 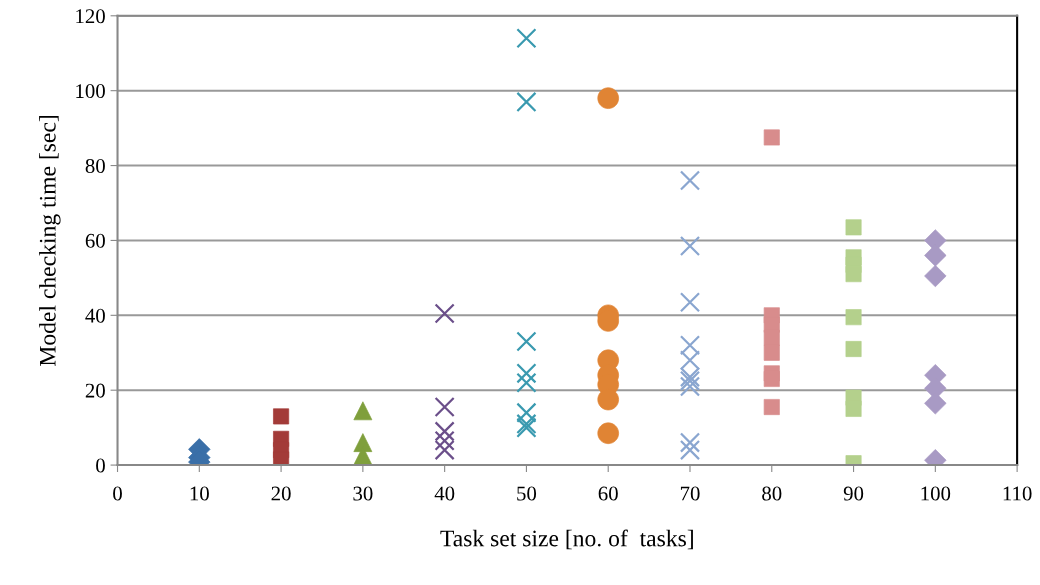 What do you see at coordinates (444, 493) in the screenshot?
I see `x-tick-label: 40` at bounding box center [444, 493].